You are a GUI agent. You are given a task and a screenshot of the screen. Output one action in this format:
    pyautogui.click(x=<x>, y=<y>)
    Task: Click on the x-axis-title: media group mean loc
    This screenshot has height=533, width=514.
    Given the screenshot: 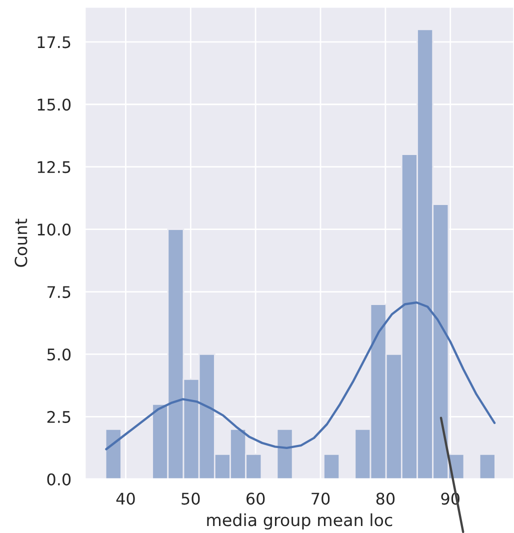 What is the action you would take?
    pyautogui.click(x=299, y=521)
    